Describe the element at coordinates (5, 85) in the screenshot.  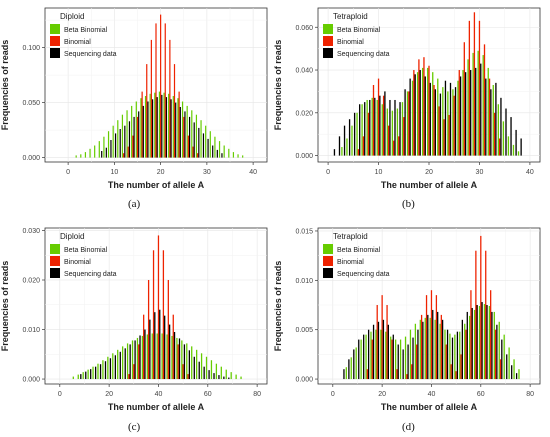
I see `y-axis-title: Frequencies of reads` at that location.